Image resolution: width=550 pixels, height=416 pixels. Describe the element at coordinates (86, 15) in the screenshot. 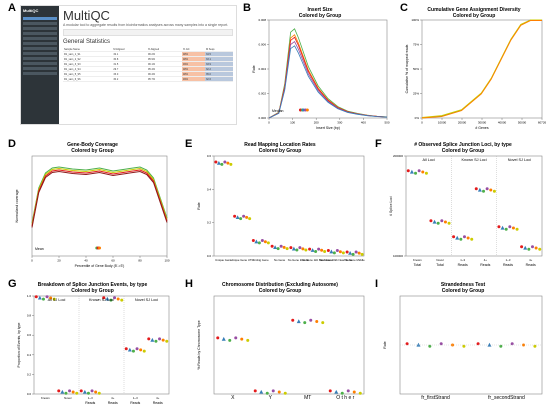

I see `page-title: MultiQC` at that location.